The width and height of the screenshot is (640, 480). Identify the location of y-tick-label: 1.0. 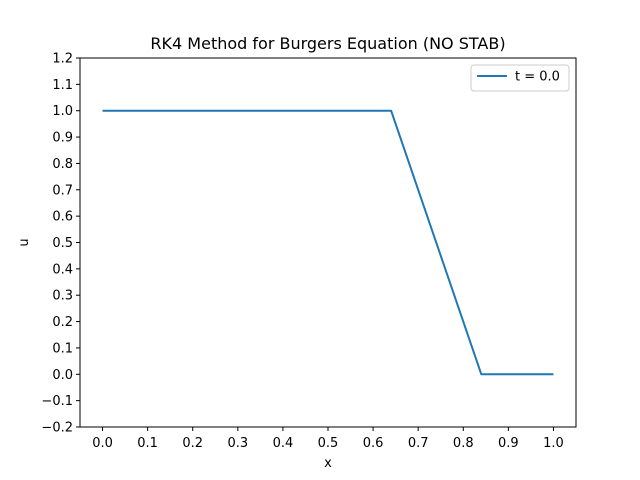
(62, 111).